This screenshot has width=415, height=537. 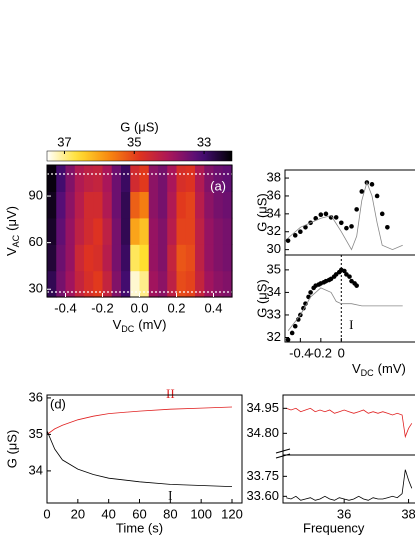 What do you see at coordinates (344, 513) in the screenshot?
I see `x-tick-label: 36` at bounding box center [344, 513].